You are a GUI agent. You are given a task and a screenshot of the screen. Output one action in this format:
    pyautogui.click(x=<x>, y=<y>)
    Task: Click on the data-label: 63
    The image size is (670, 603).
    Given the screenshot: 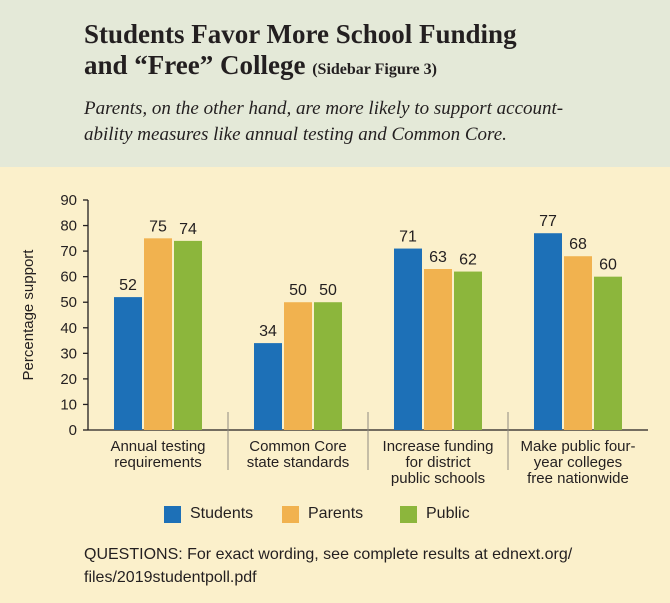 What is the action you would take?
    pyautogui.click(x=438, y=257)
    